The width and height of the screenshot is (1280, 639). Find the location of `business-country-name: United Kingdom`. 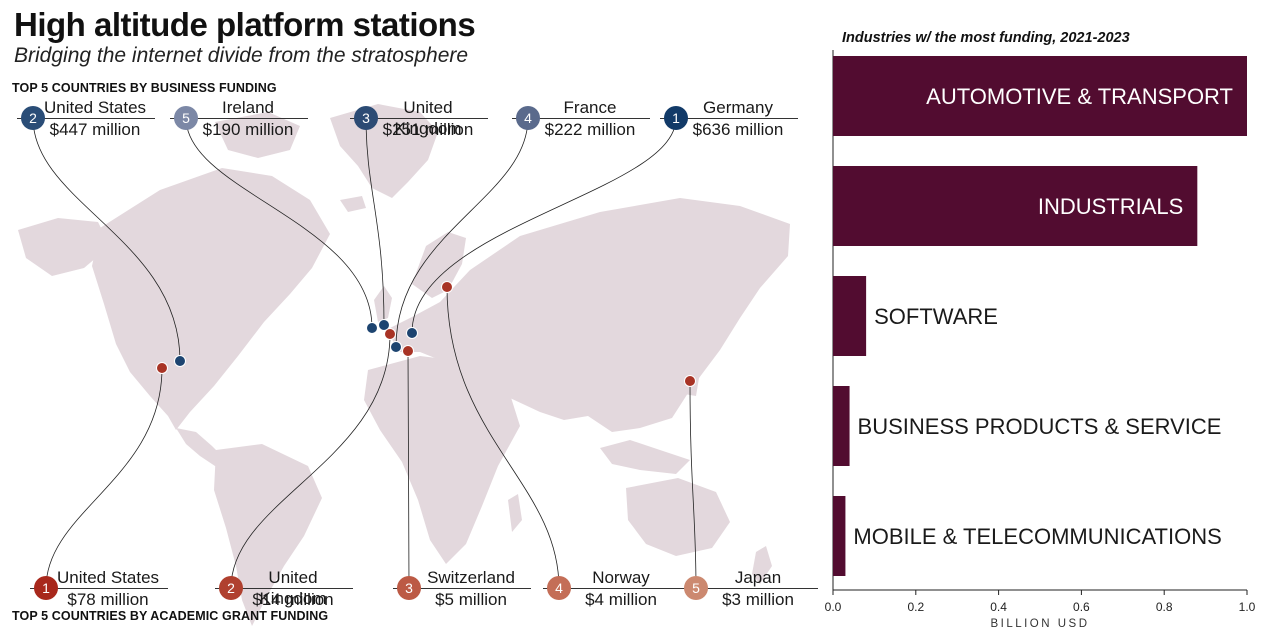

business-country-name: United Kingdom is located at coordinates (428, 118).